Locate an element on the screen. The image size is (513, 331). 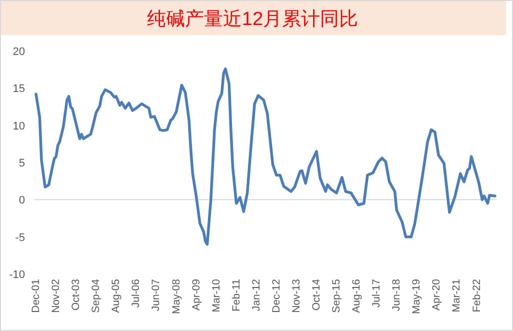
x-tick-label: Nov-02 is located at coordinates (56, 295).